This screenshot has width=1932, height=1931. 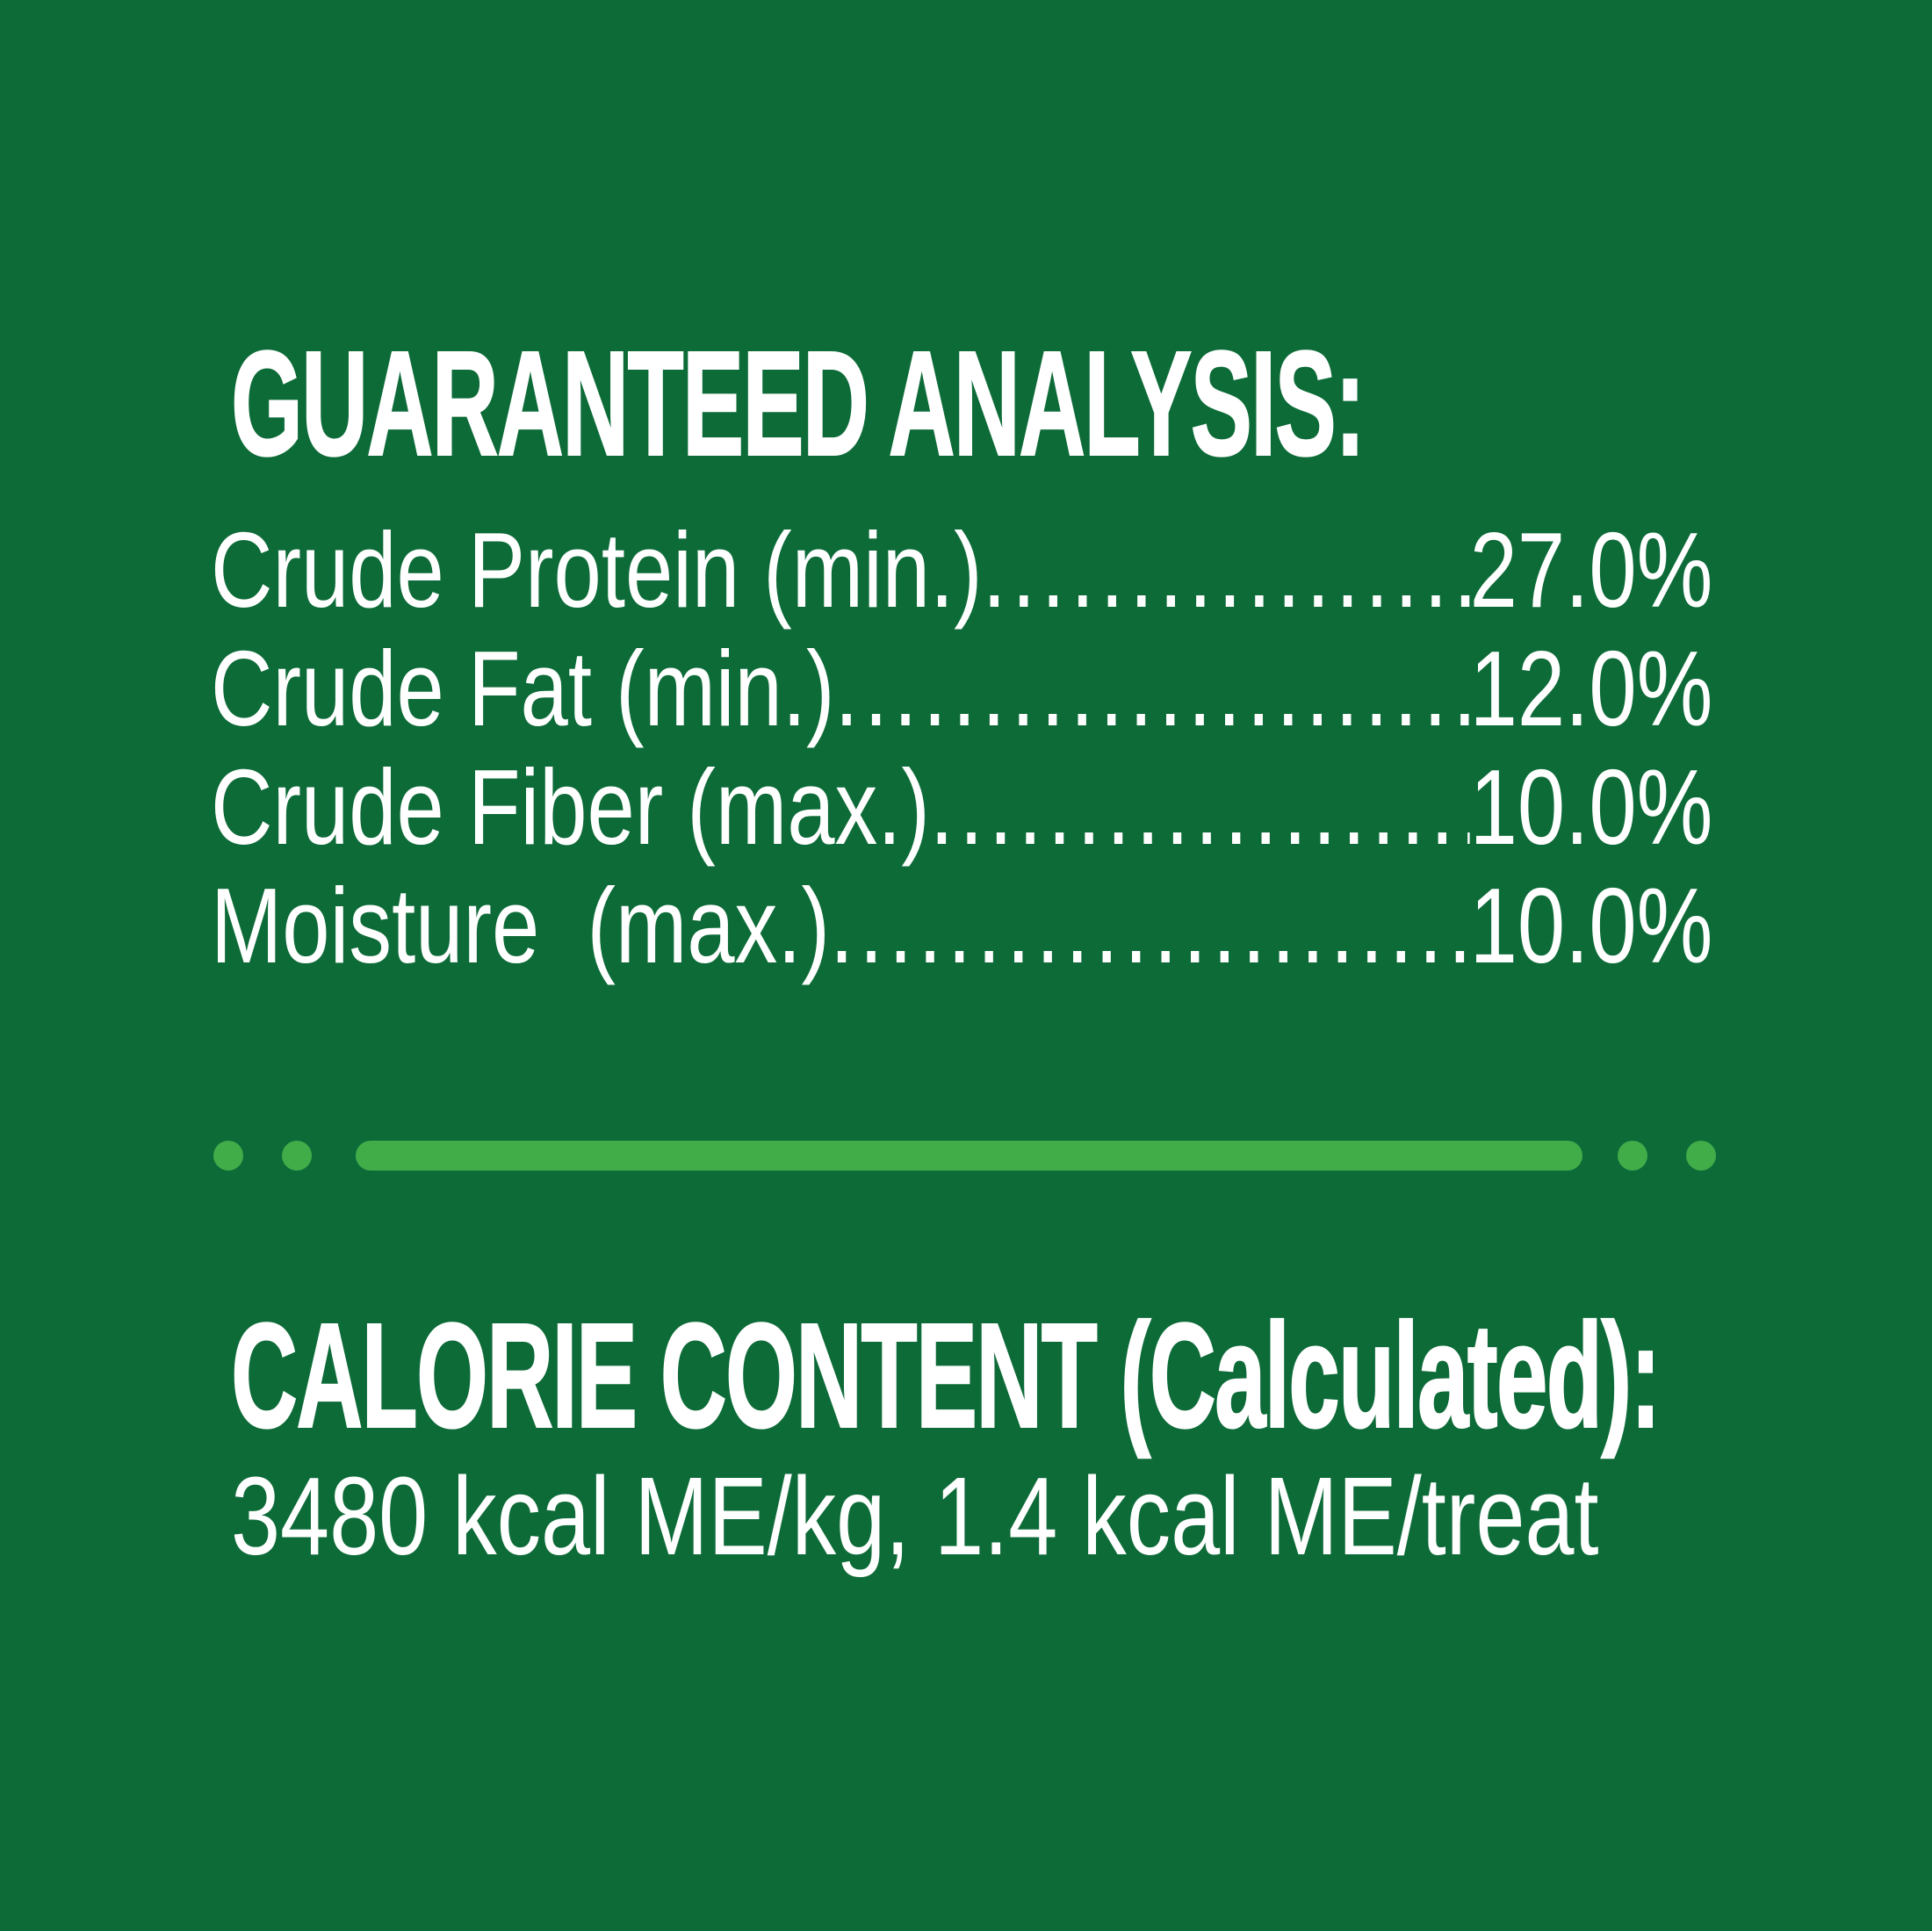 I want to click on nutrient-value: 12.0%, so click(x=1591, y=688).